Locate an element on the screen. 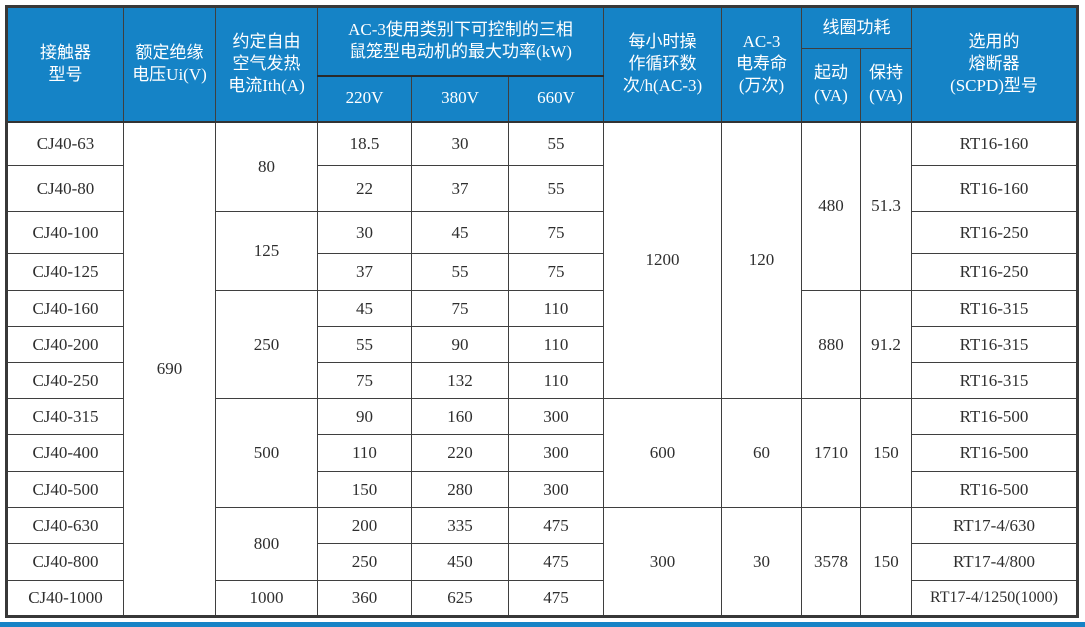 Image resolution: width=1085 pixels, height=627 pixels. fuse-cell: RT17-4/1250(1000) is located at coordinates (994, 598).